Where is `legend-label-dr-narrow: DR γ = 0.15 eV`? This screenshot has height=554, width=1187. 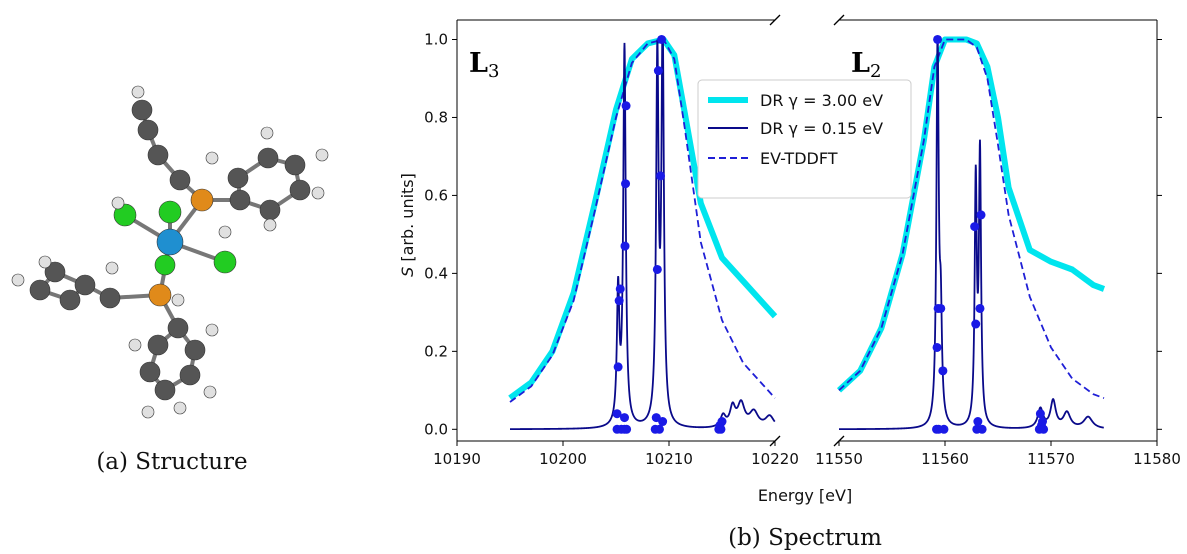 legend-label-dr-narrow: DR γ = 0.15 eV is located at coordinates (821, 128).